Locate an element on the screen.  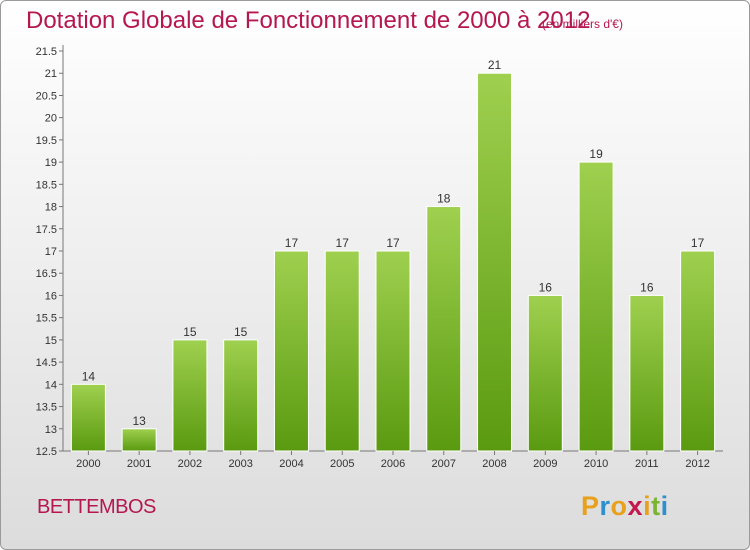
y-tick: 13 is located at coordinates (54, 430).